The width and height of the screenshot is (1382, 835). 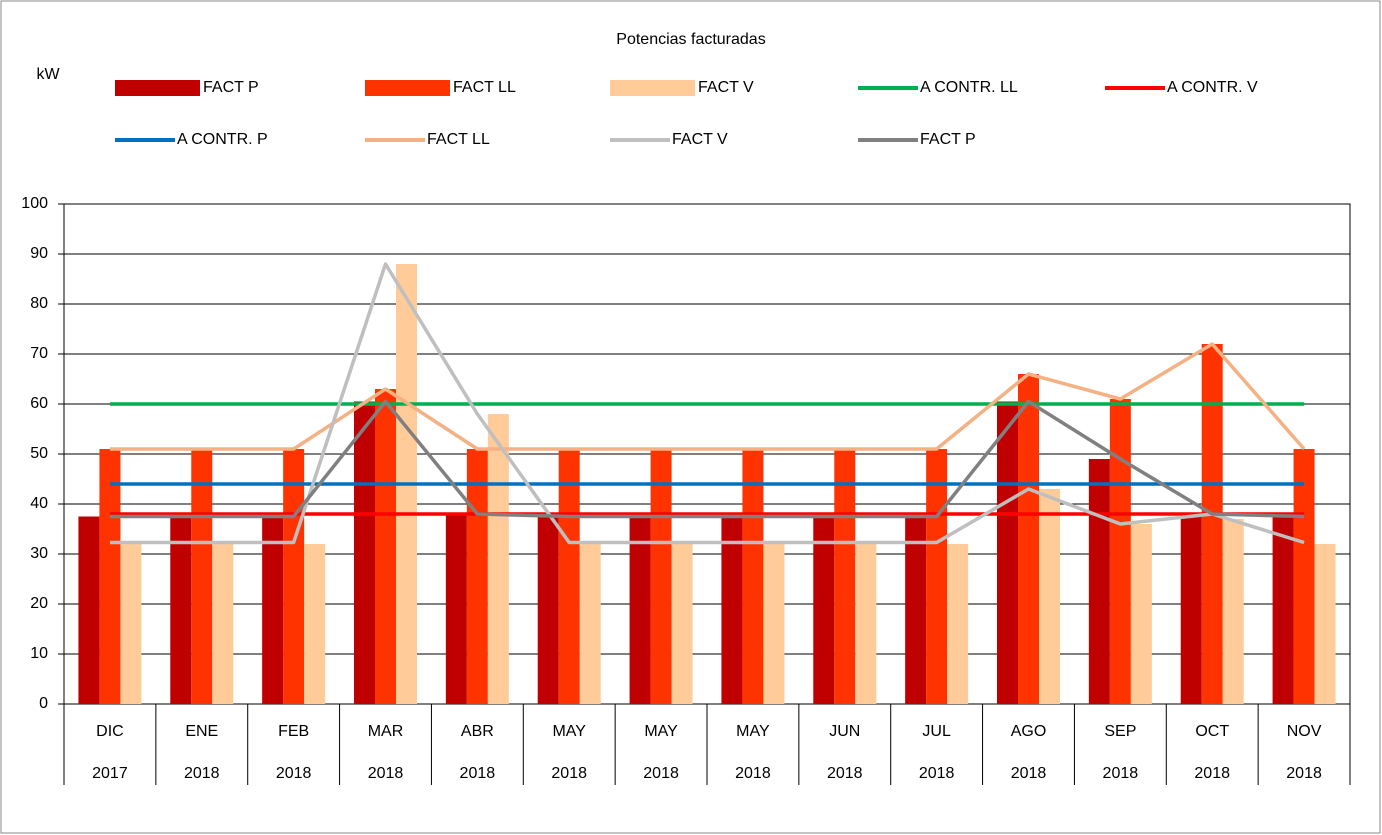 I want to click on x-tick-label: NOV, so click(x=1304, y=731).